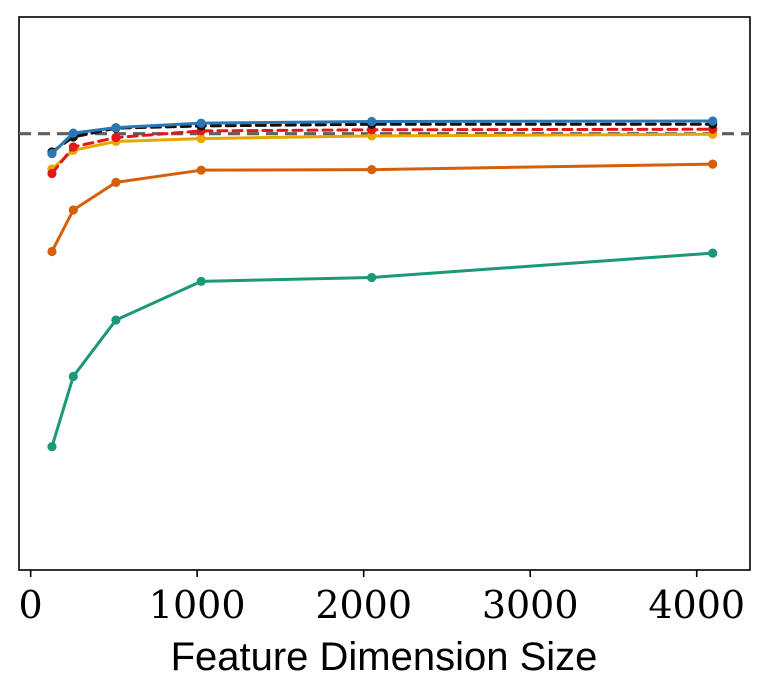 This screenshot has width=768, height=697. I want to click on series-yellow-point, so click(201, 139).